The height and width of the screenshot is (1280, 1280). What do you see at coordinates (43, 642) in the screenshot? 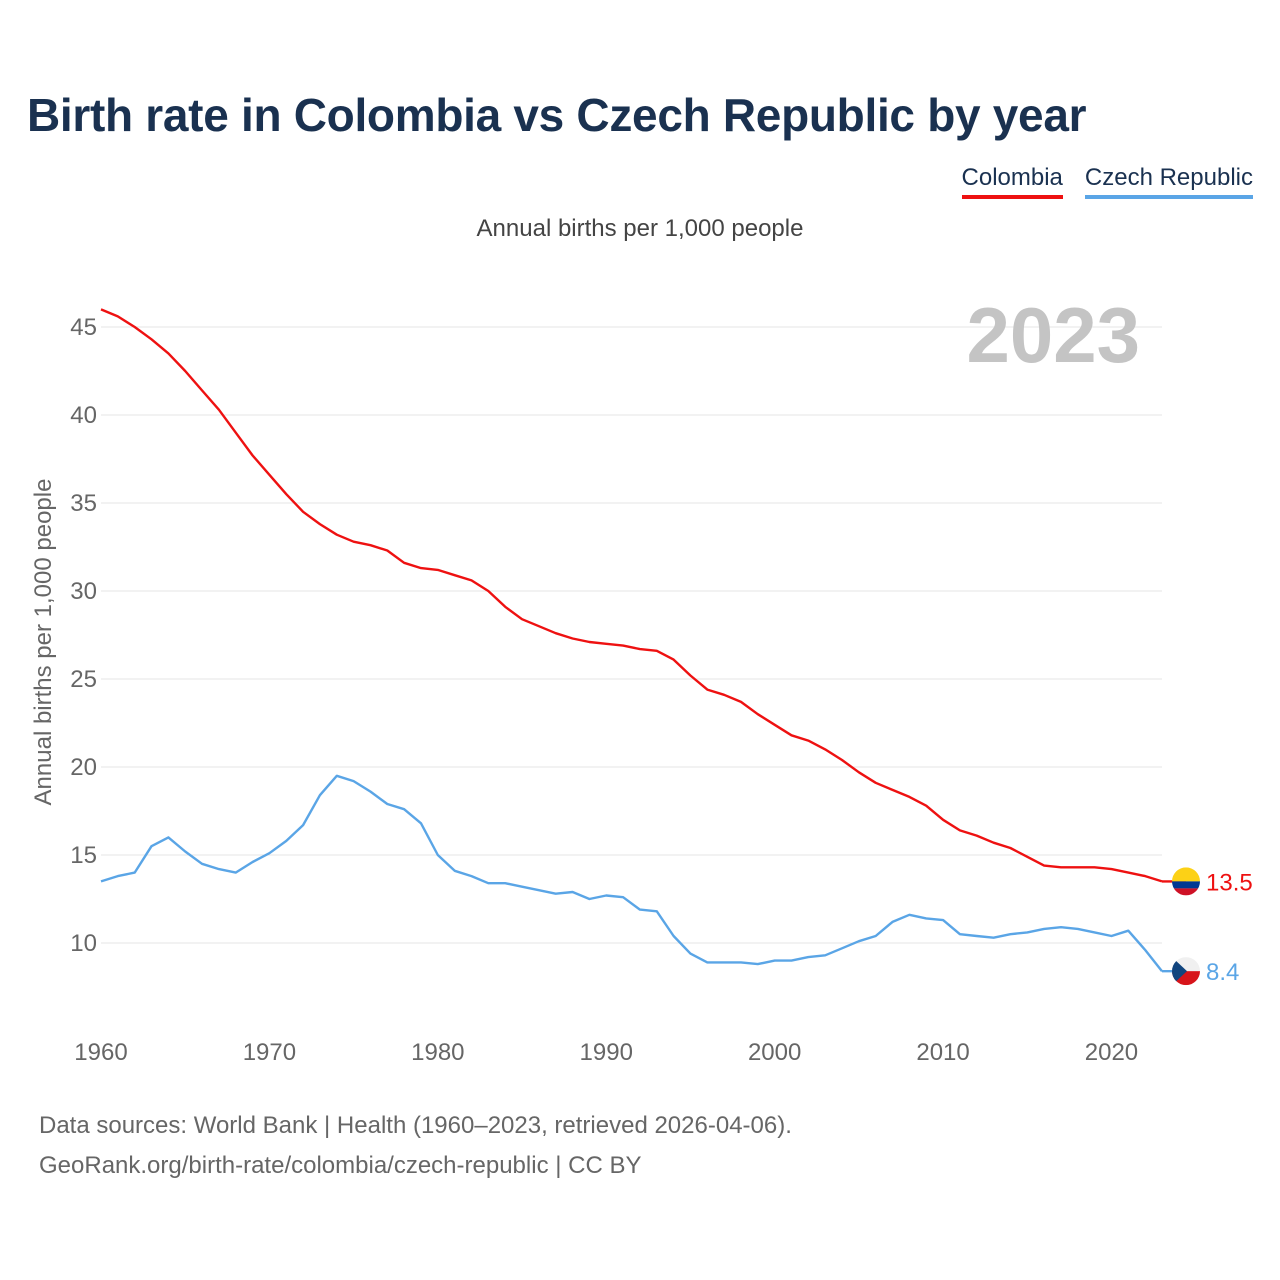
I see `y-axis-label: Annual births per 1,000 people` at bounding box center [43, 642].